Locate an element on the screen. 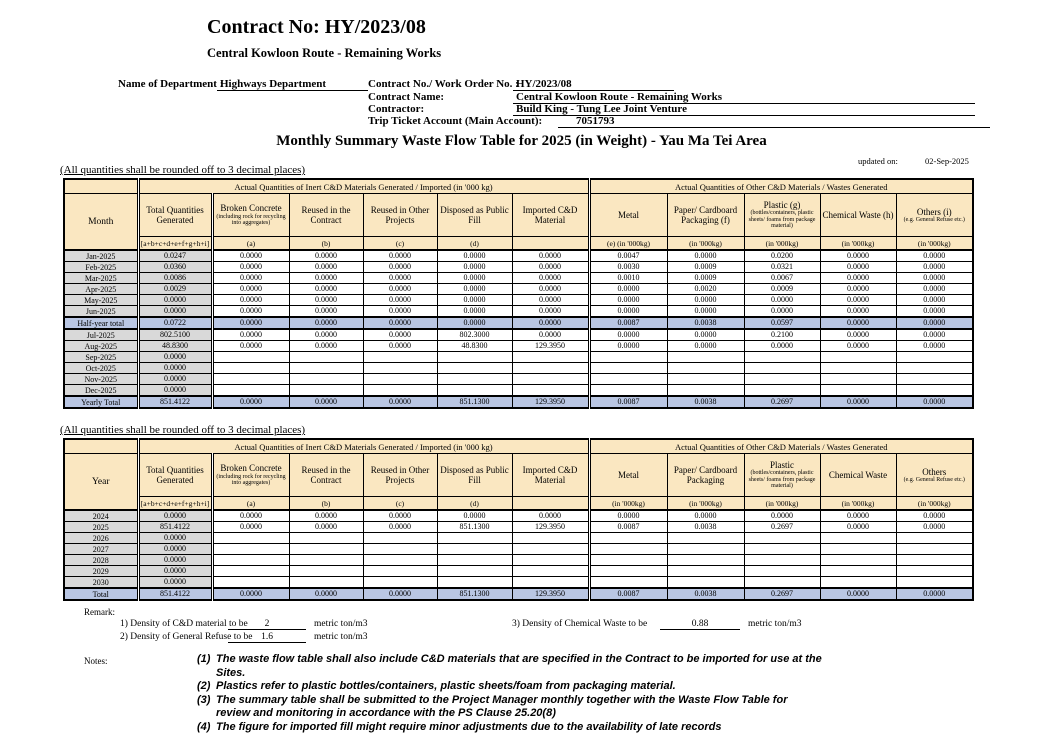 This screenshot has width=1043, height=737. cell: 0.0087 is located at coordinates (627, 402).